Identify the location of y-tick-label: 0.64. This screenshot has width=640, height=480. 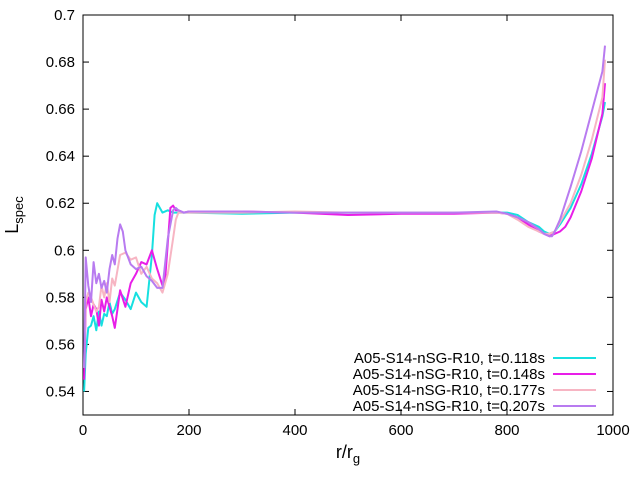
(60, 156).